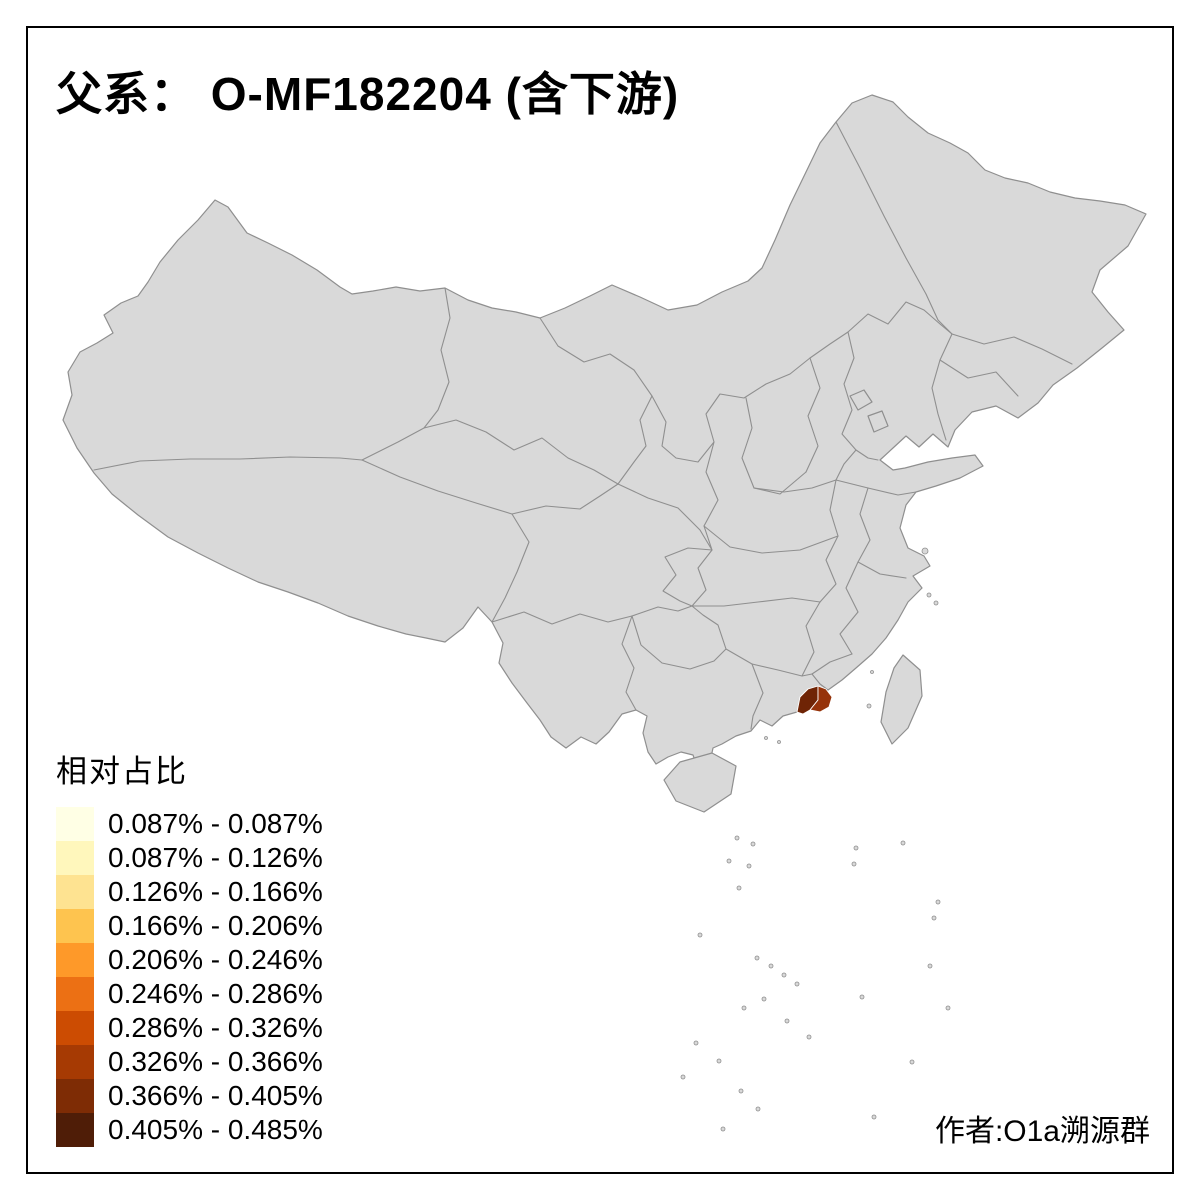  Describe the element at coordinates (901, 699) in the screenshot. I see `taiwan-island-region` at that location.